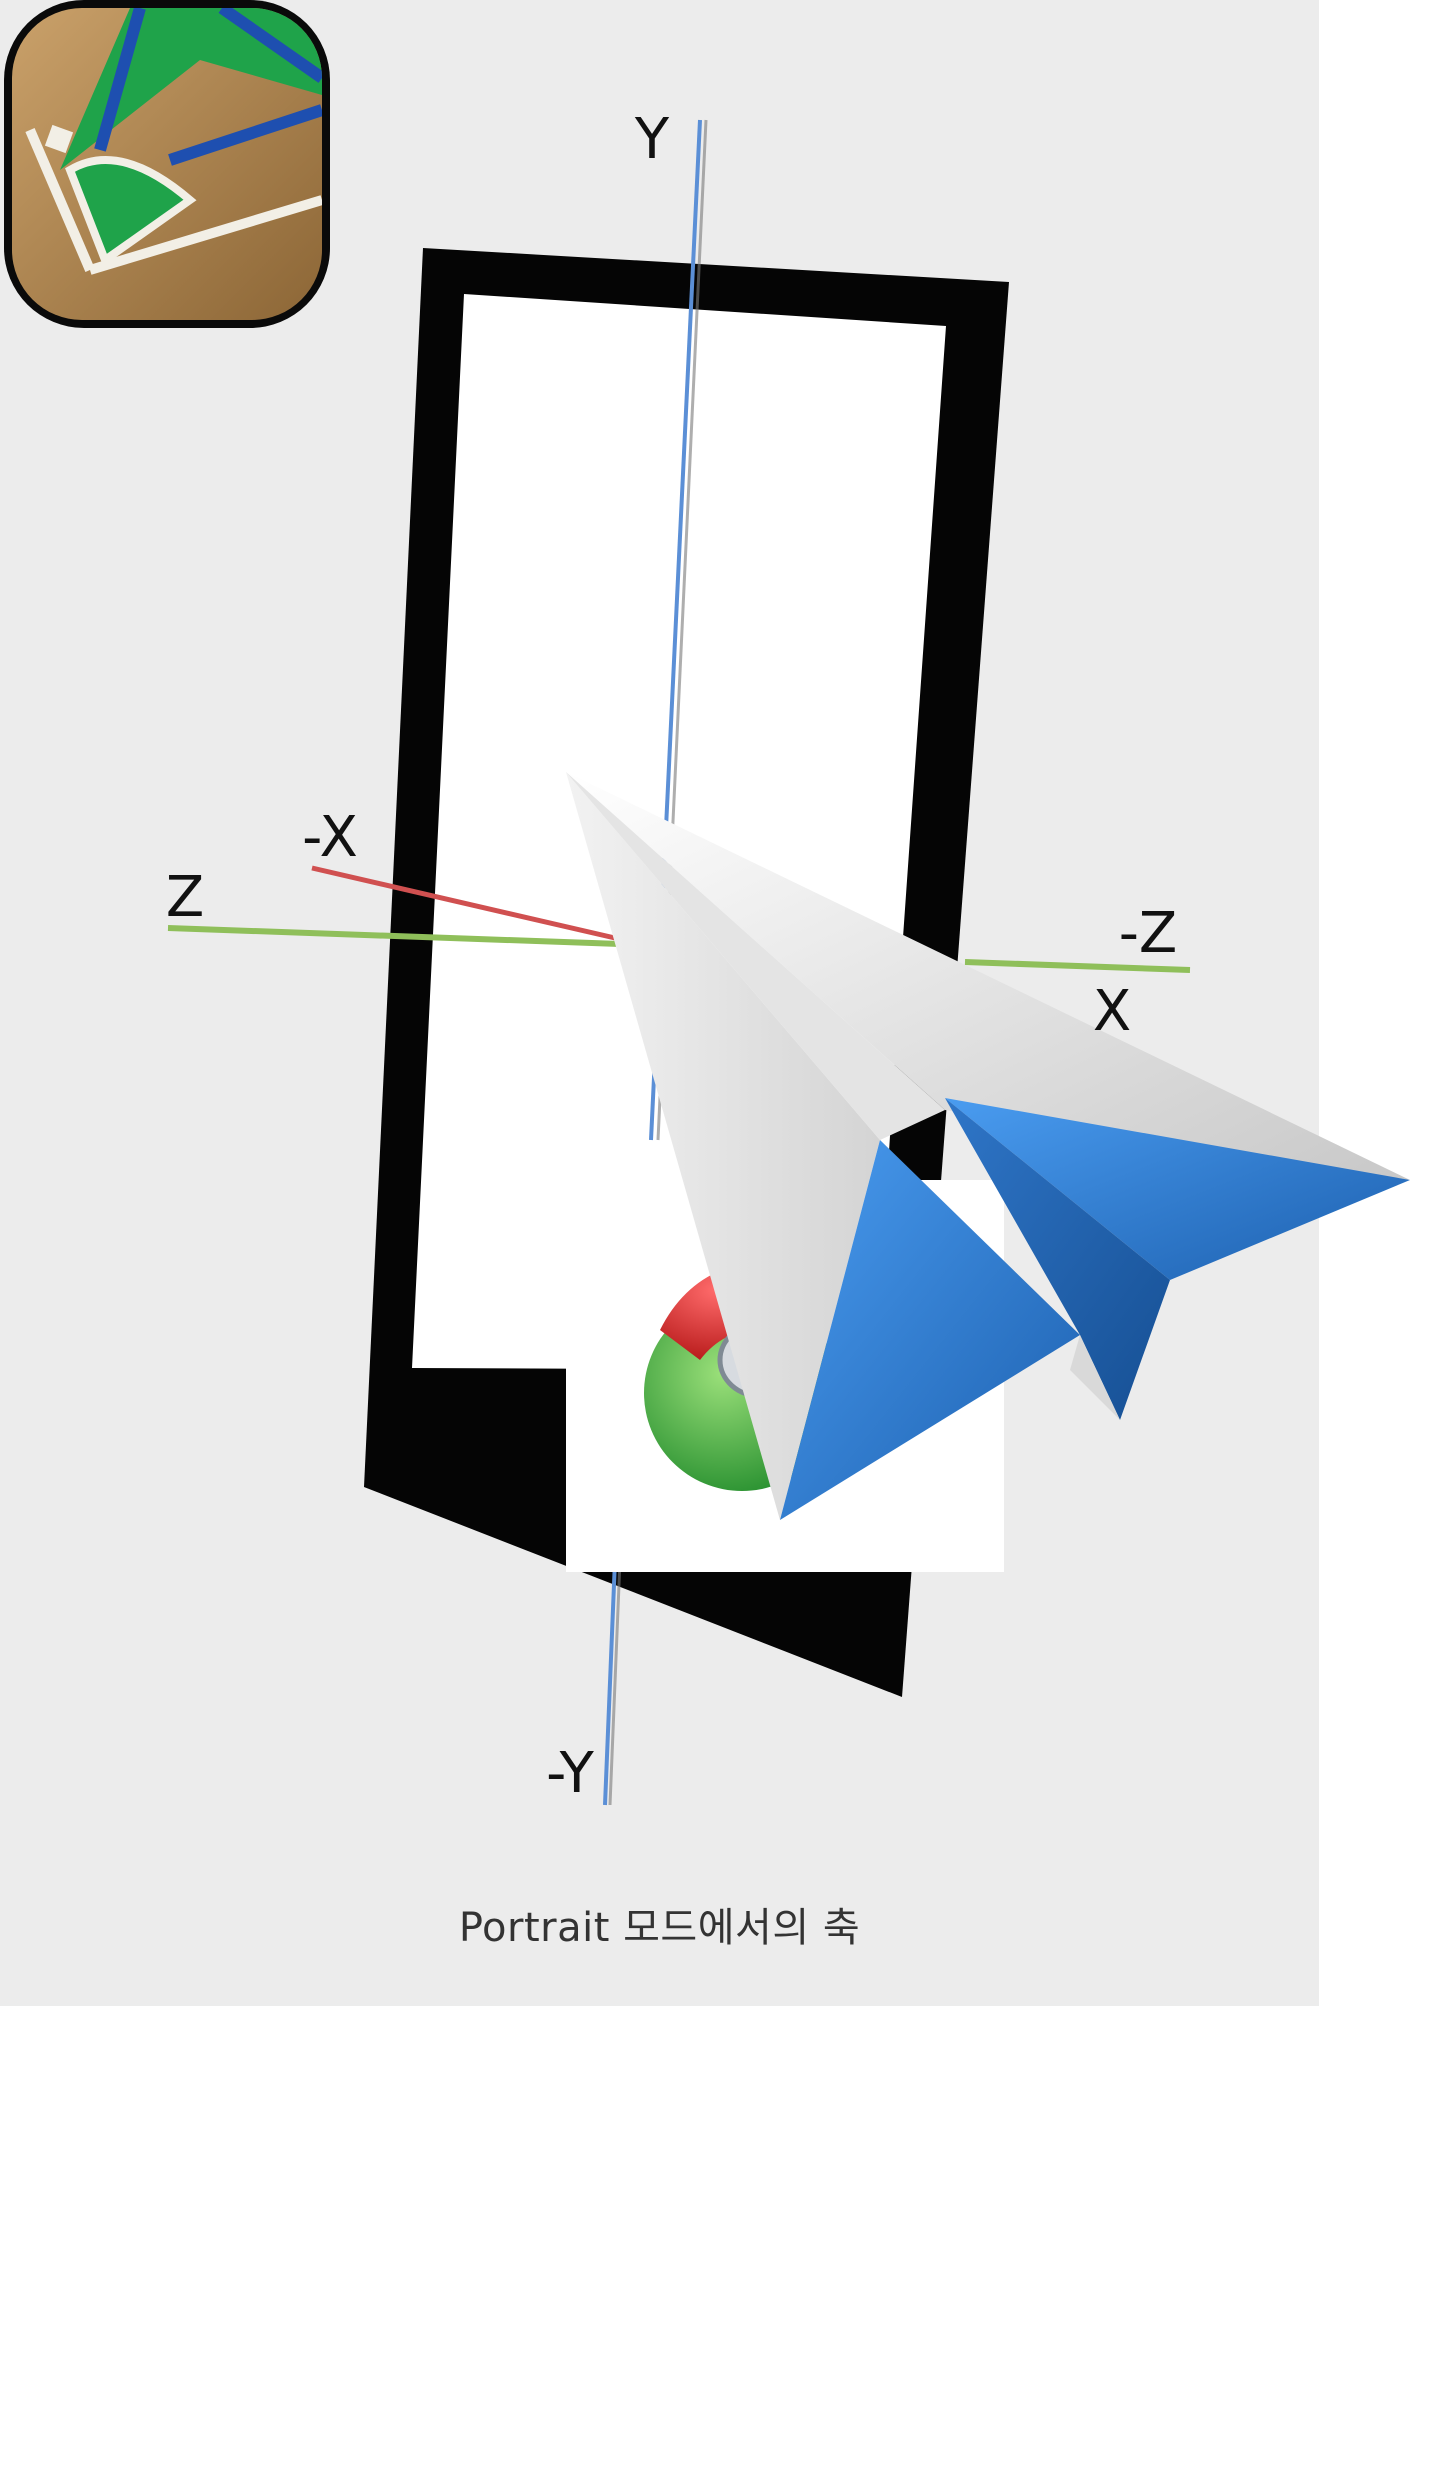 This screenshot has width=1440, height=2476. What do you see at coordinates (330, 837) in the screenshot?
I see `x-axis-negative-label: -X` at bounding box center [330, 837].